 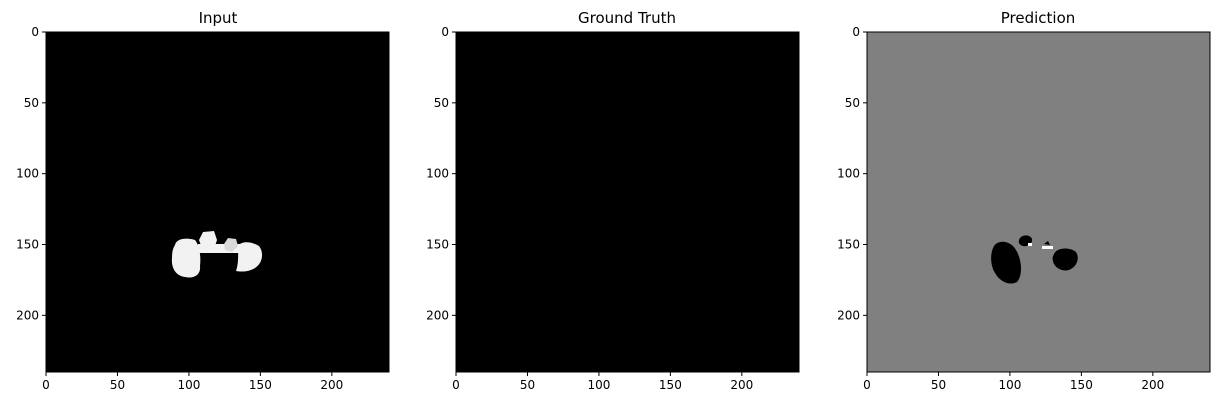 What do you see at coordinates (1040, 246) in the screenshot?
I see `prediction-white-region` at bounding box center [1040, 246].